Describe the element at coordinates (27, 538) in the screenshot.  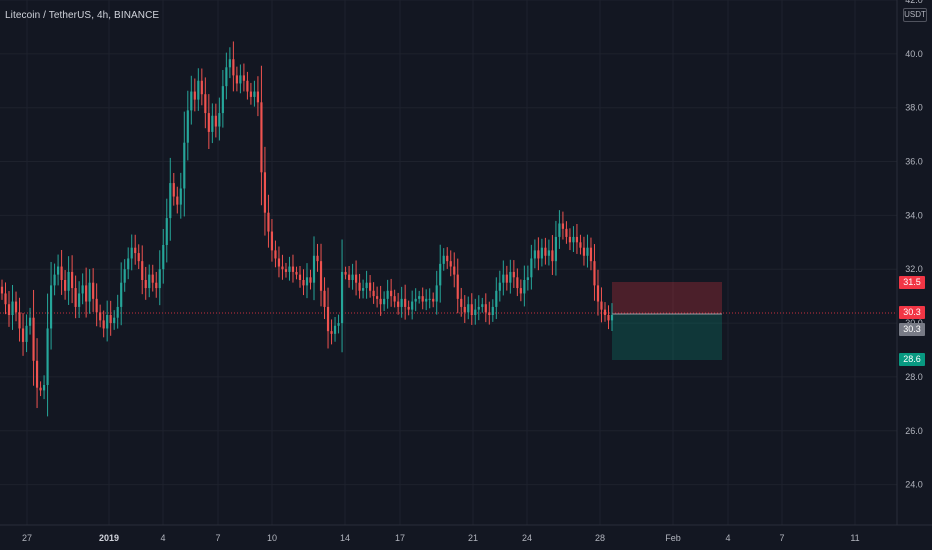
I see `x-tick-label: 27` at that location.